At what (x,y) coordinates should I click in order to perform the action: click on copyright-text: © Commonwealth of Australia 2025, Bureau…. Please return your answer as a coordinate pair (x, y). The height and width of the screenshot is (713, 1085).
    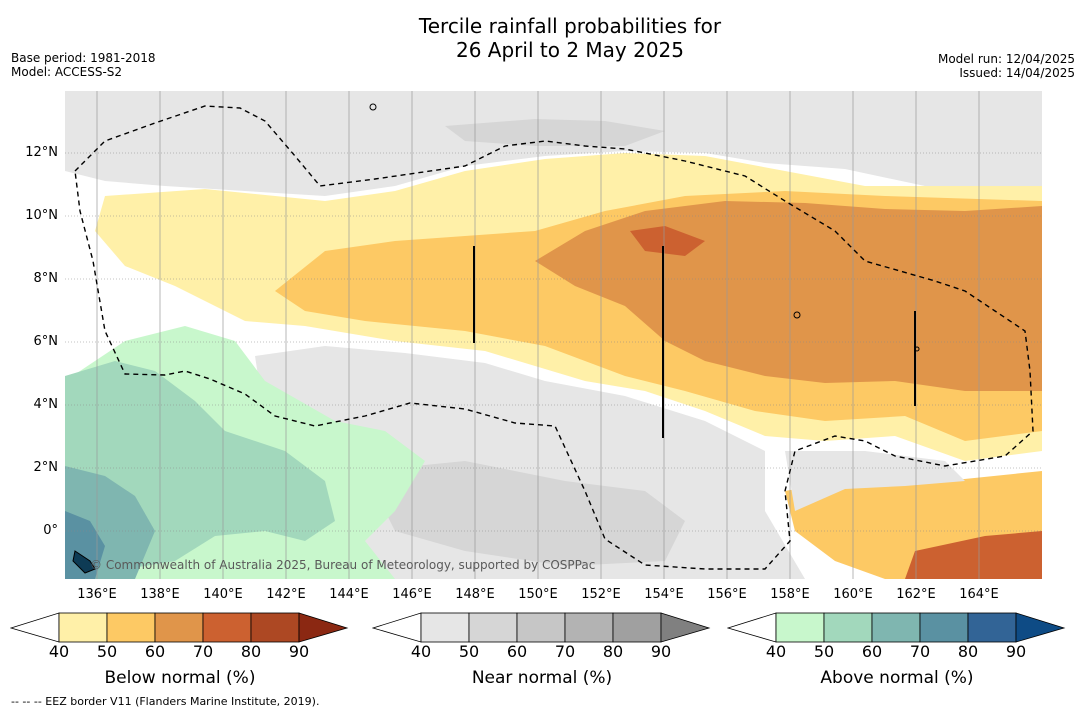
    Looking at the image, I should click on (343, 565).